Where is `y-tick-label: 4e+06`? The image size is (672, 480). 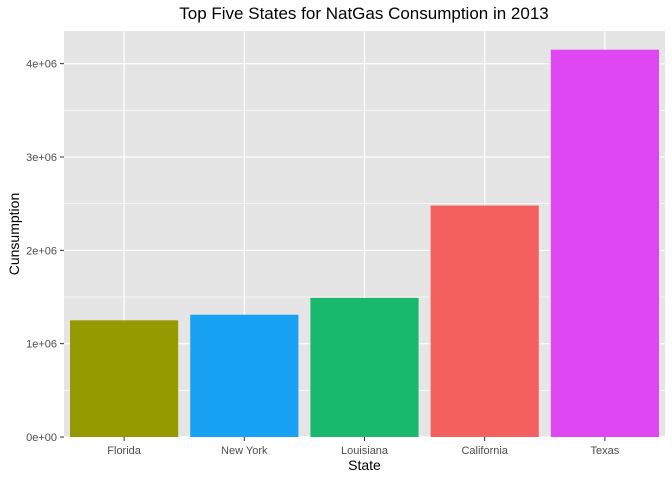
y-tick-label: 4e+06 is located at coordinates (41, 65).